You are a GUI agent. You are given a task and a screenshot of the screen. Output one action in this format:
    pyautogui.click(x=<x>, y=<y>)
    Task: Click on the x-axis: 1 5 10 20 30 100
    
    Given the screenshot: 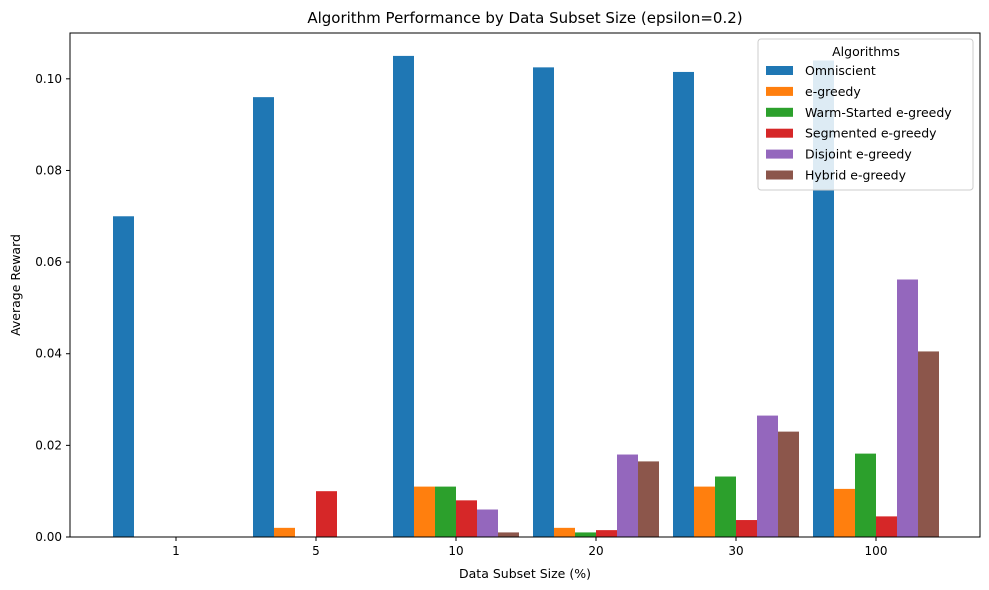 What is the action you would take?
    pyautogui.click(x=529, y=547)
    